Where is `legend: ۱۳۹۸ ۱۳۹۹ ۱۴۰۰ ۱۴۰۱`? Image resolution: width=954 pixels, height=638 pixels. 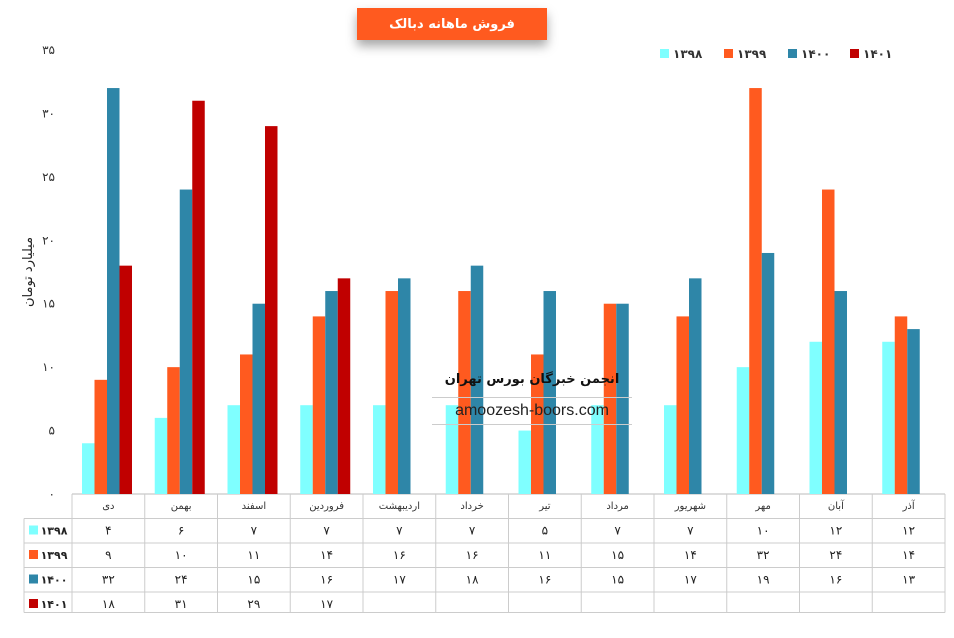
legend: ۱۳۹۸ ۱۳۹۹ ۱۴۰۰ ۱۴۰۱ is located at coordinates (776, 54).